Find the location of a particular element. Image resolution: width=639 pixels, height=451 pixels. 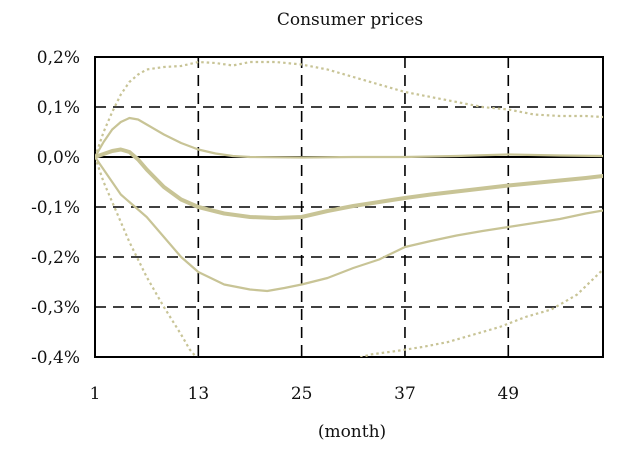

y-tick-label: 0,0% is located at coordinates (58, 158).